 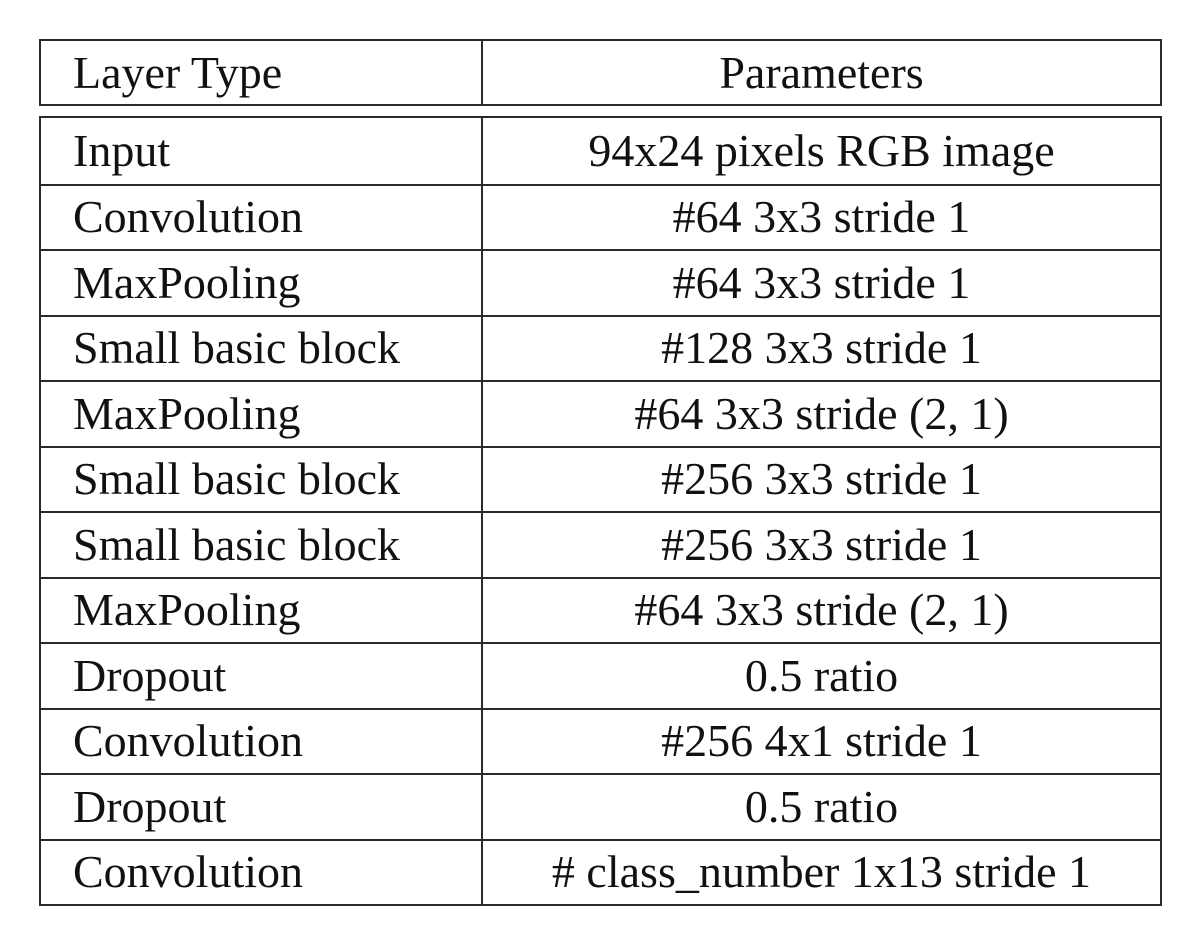 I want to click on table-row: Convolution #64 3x3 stride 1, so click(x=600, y=216).